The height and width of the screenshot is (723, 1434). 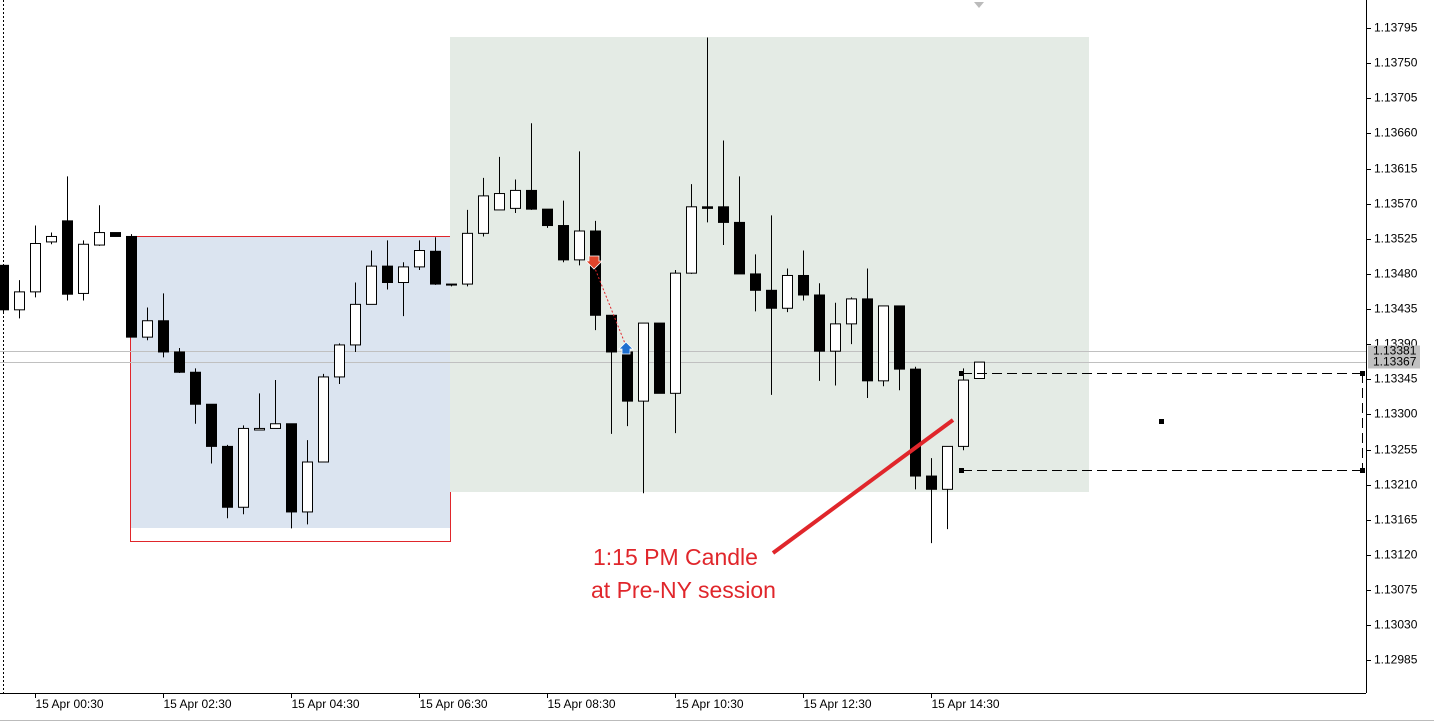 What do you see at coordinates (1396, 520) in the screenshot?
I see `y-tick-label: 1.13165` at bounding box center [1396, 520].